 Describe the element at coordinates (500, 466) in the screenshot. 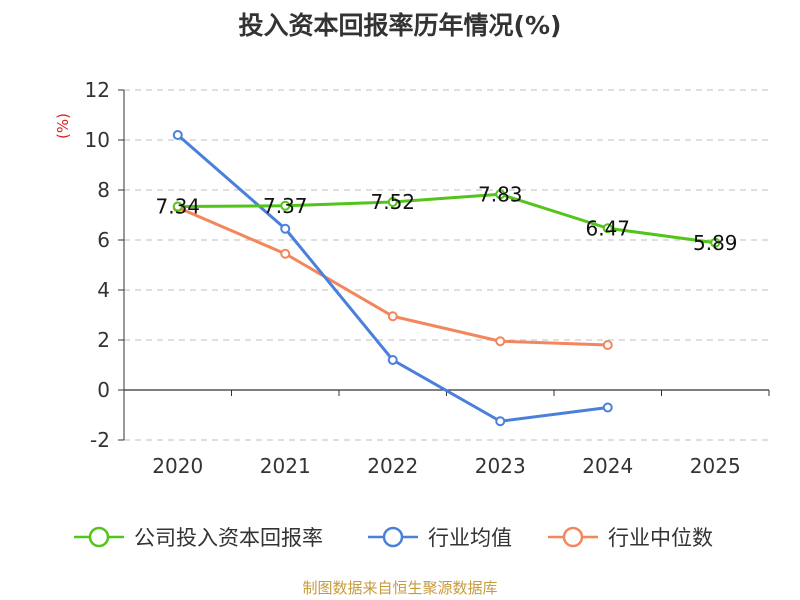

I see `x-tick-label: 2023` at that location.